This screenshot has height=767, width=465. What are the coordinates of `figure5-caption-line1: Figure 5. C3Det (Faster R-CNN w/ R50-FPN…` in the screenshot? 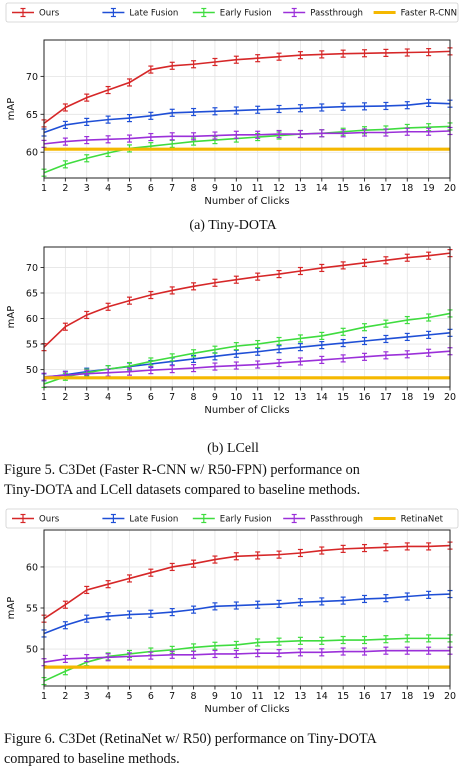 It's located at (182, 470).